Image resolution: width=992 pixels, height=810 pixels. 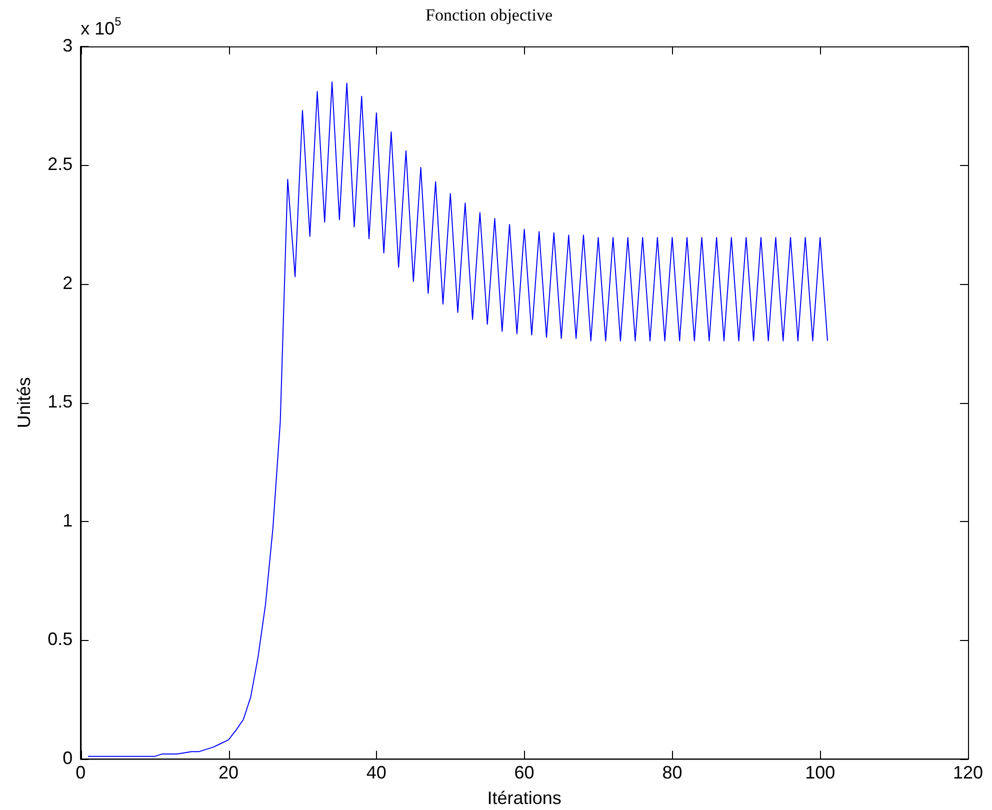 I want to click on x-tick-label: 20, so click(x=228, y=772).